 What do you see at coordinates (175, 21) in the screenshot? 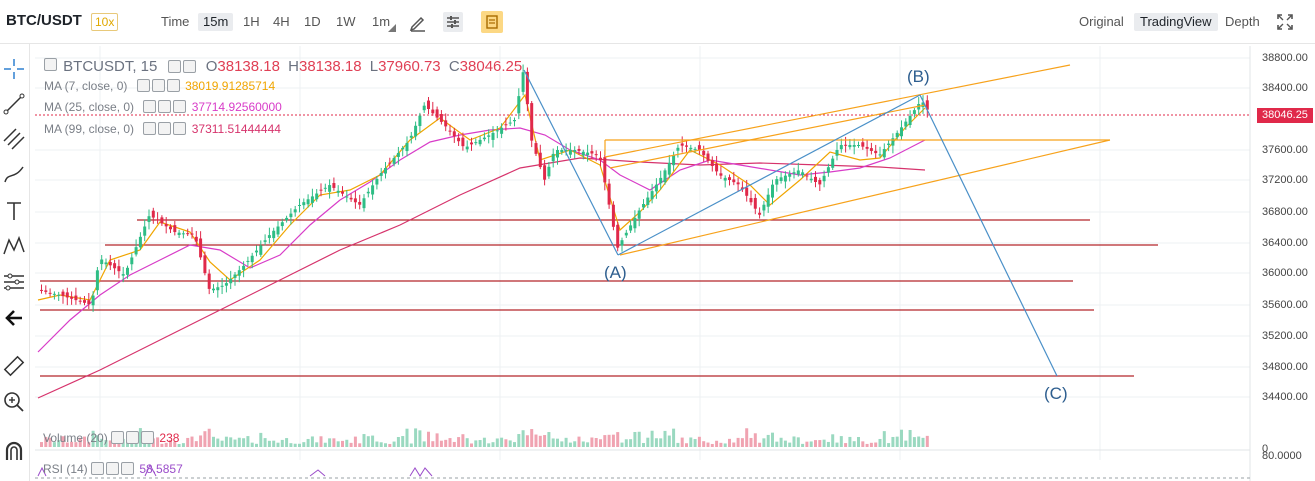
I see `timeframe-time: Time` at bounding box center [175, 21].